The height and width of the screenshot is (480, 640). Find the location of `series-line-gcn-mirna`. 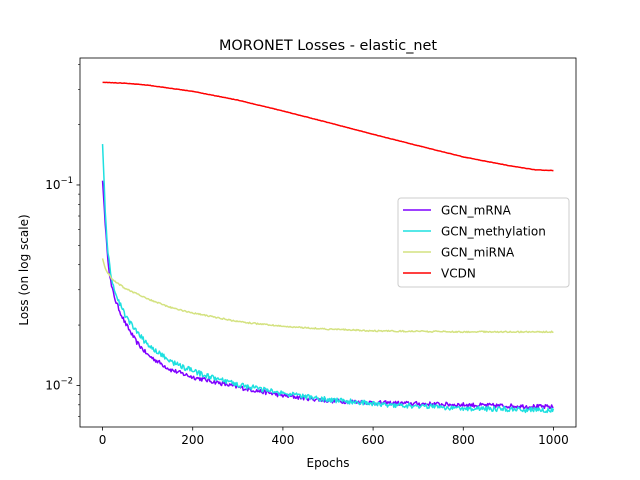

series-line-gcn-mirna is located at coordinates (327, 296).